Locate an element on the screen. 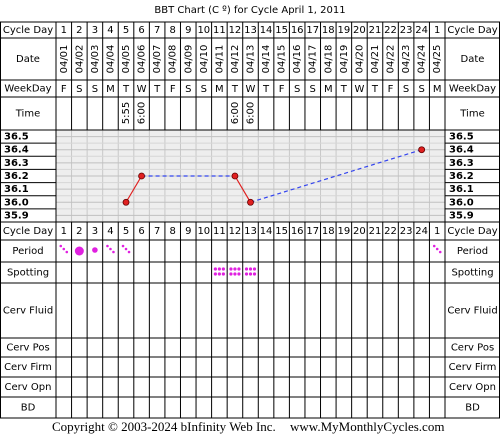 Image resolution: width=500 pixels, height=441 pixels. row-label-right: WeekDay is located at coordinates (472, 89).